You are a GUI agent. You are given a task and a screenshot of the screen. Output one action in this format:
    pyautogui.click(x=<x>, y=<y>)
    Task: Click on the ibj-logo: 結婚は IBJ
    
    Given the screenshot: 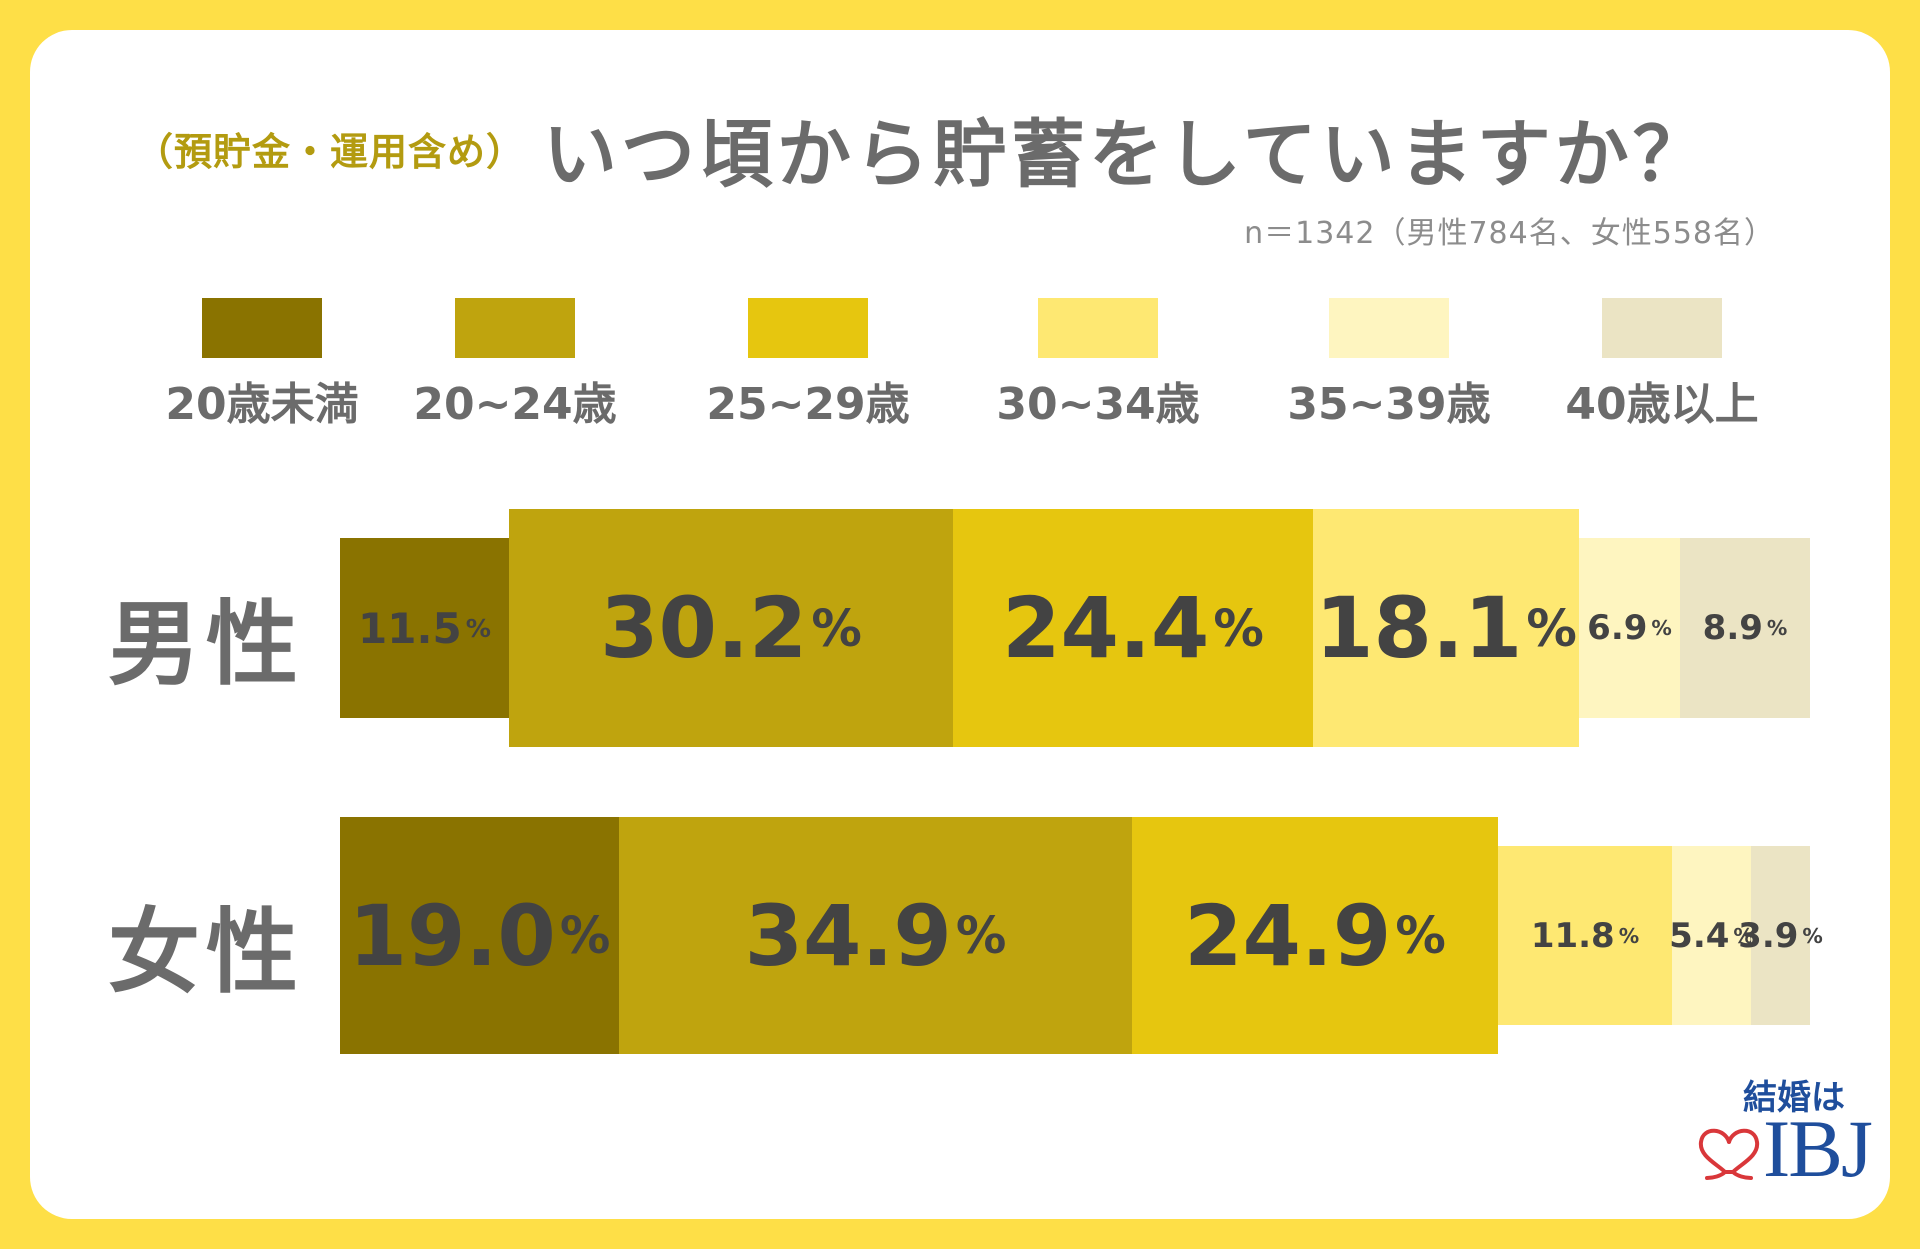 What is the action you would take?
    pyautogui.click(x=1784, y=1135)
    